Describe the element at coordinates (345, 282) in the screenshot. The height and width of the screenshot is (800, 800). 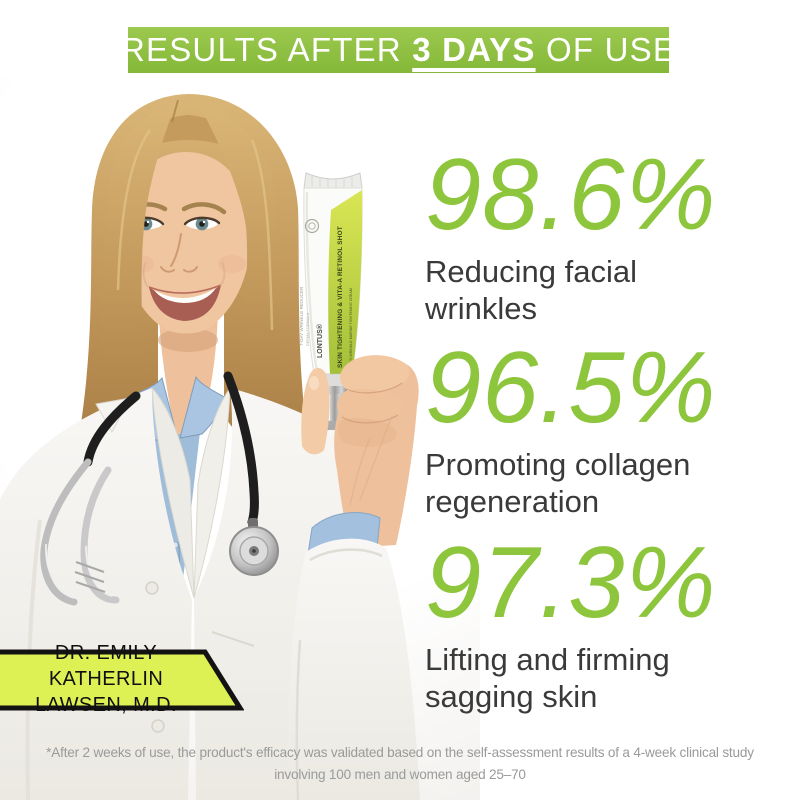
I see `tube-green-stripe` at that location.